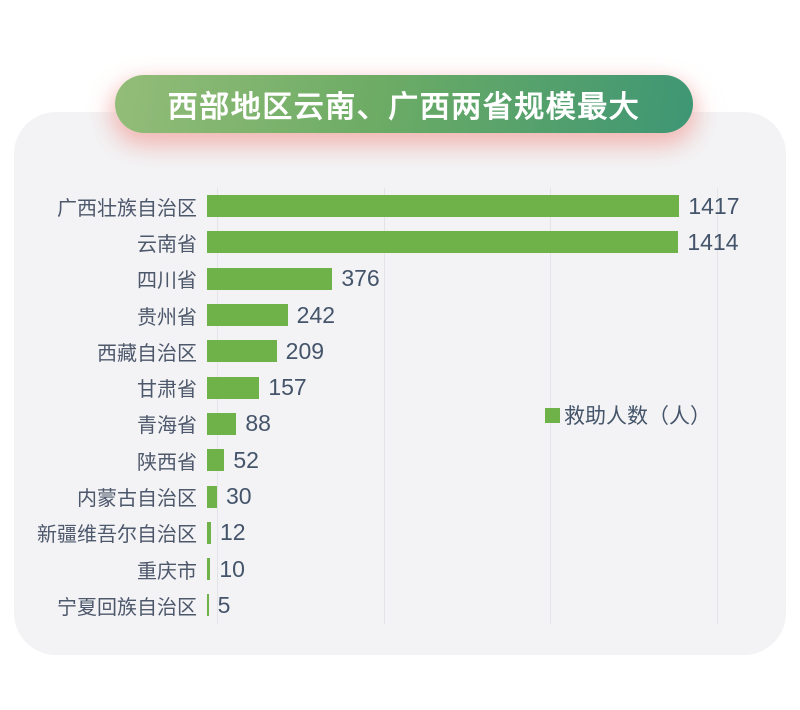 Image resolution: width=800 pixels, height=710 pixels. I want to click on category-label: 青海省, so click(167, 426).